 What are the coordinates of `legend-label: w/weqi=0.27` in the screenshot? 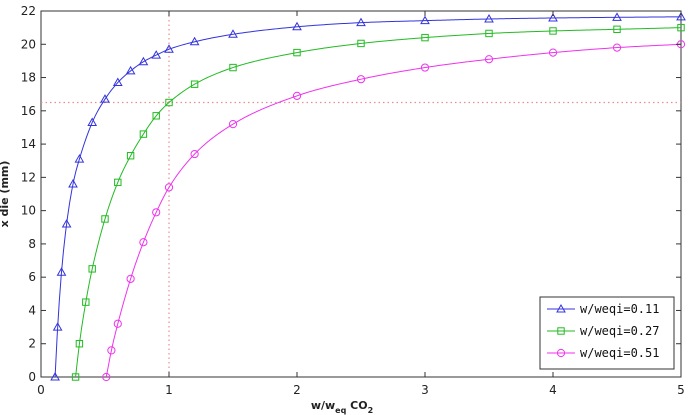 It's located at (619, 331).